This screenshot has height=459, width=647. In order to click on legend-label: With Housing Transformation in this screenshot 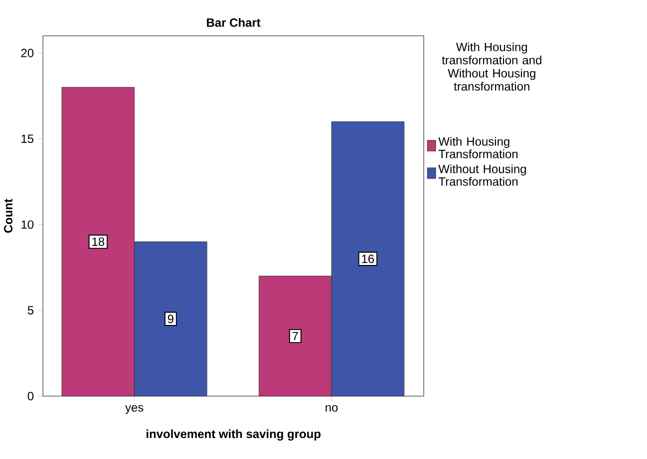, I will do `click(478, 147)`.